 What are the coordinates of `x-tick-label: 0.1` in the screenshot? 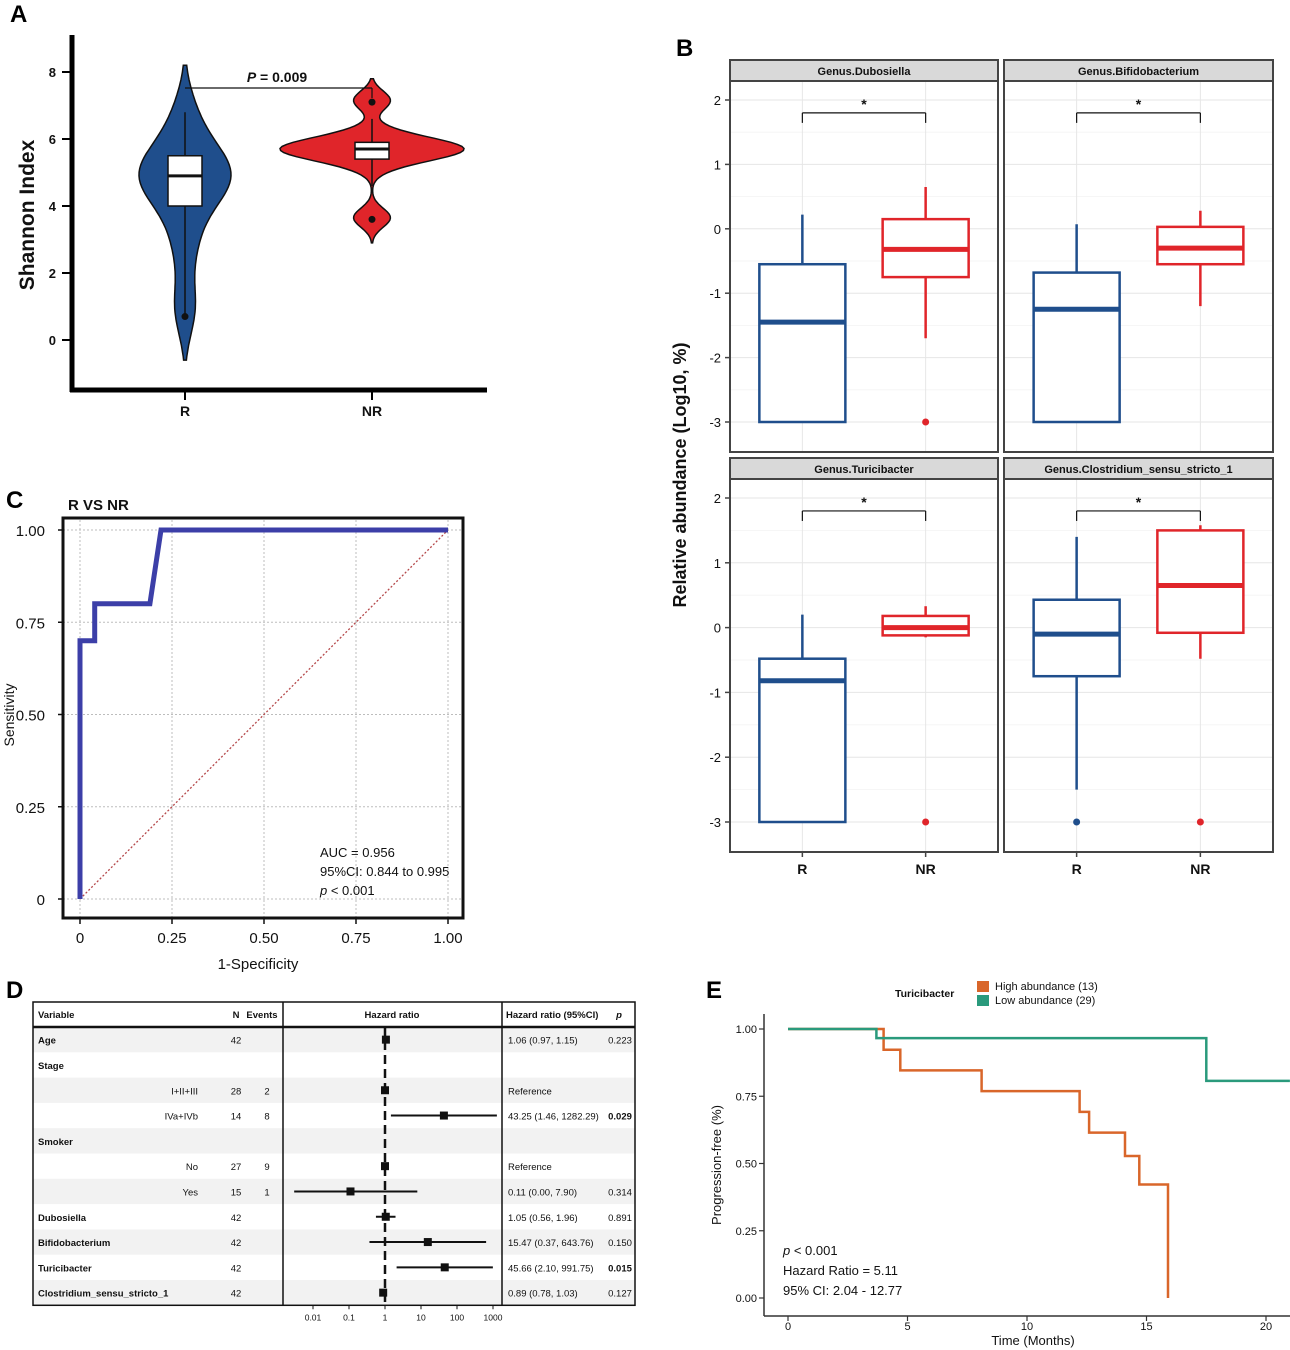 It's located at (349, 1317).